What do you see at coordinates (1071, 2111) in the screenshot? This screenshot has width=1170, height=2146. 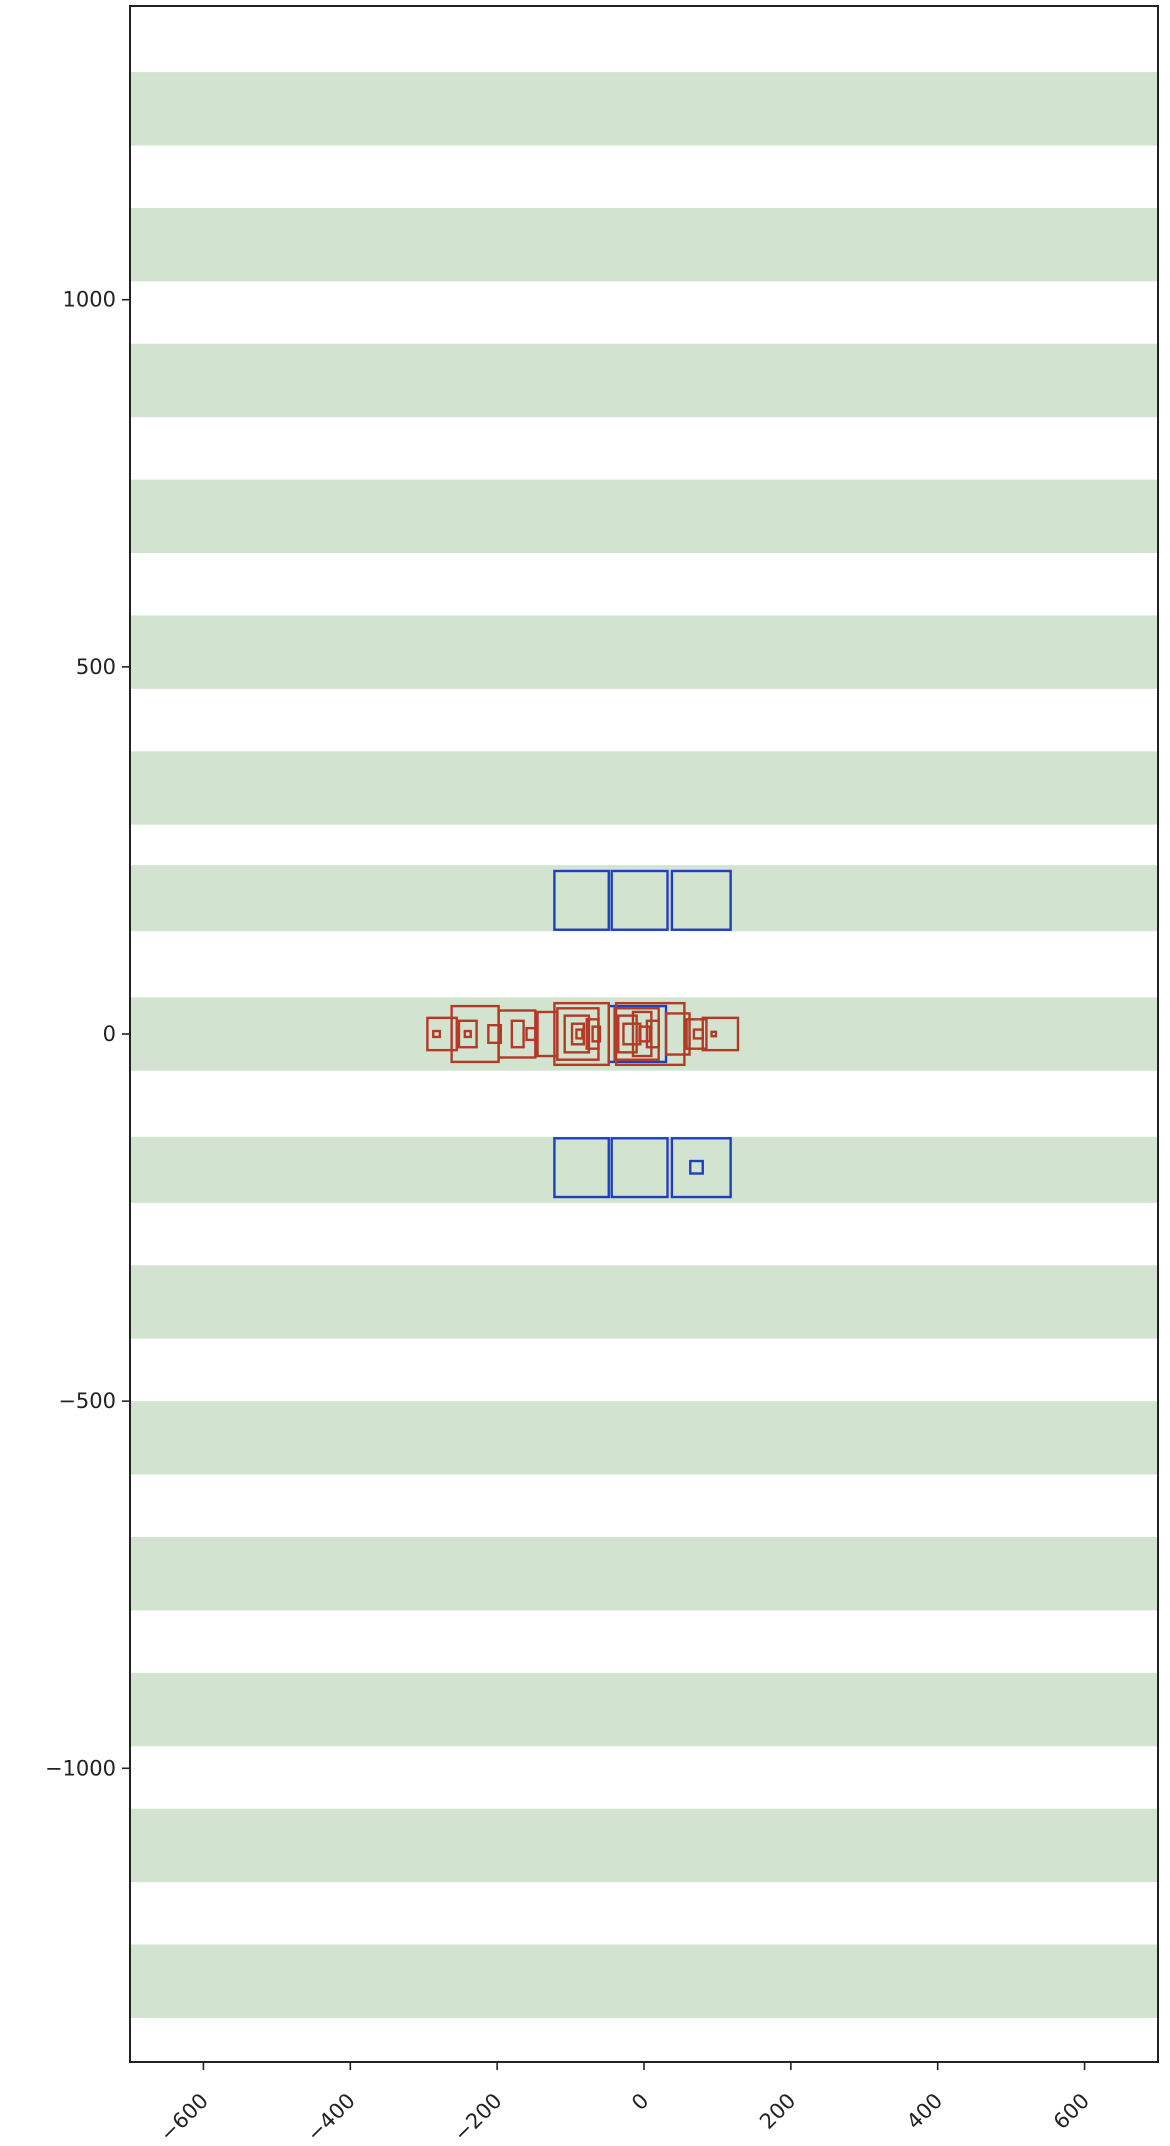 I see `x-tick-label: 600` at bounding box center [1071, 2111].